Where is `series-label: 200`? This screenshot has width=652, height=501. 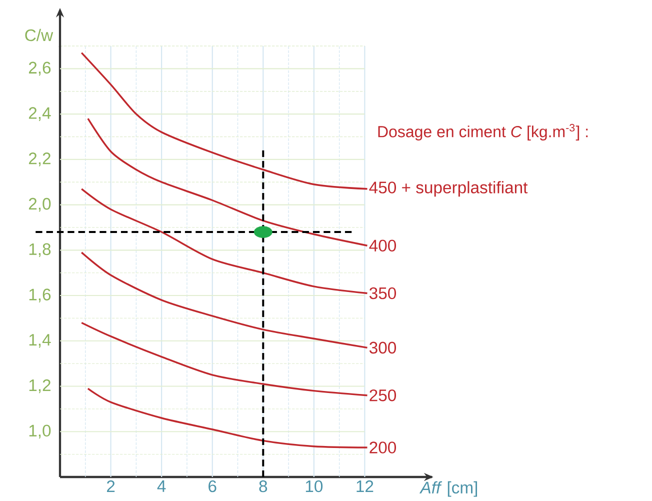
series-label: 200 is located at coordinates (383, 448).